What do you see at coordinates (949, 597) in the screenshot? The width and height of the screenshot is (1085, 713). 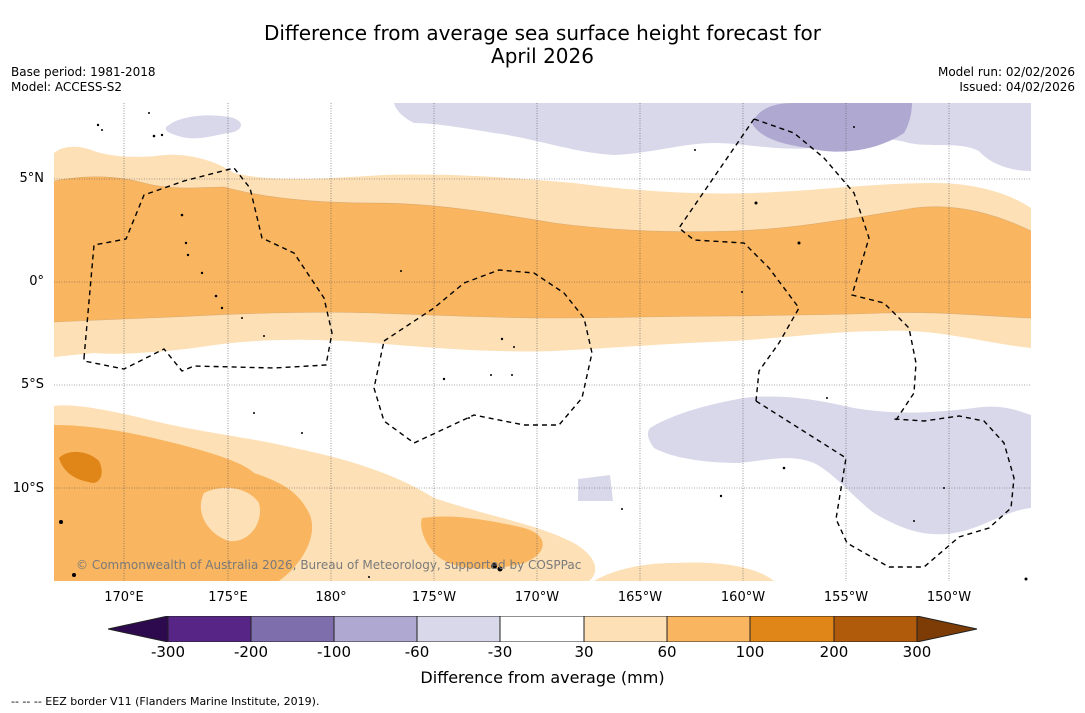 I see `lon-label-150w: 150°W` at bounding box center [949, 597].